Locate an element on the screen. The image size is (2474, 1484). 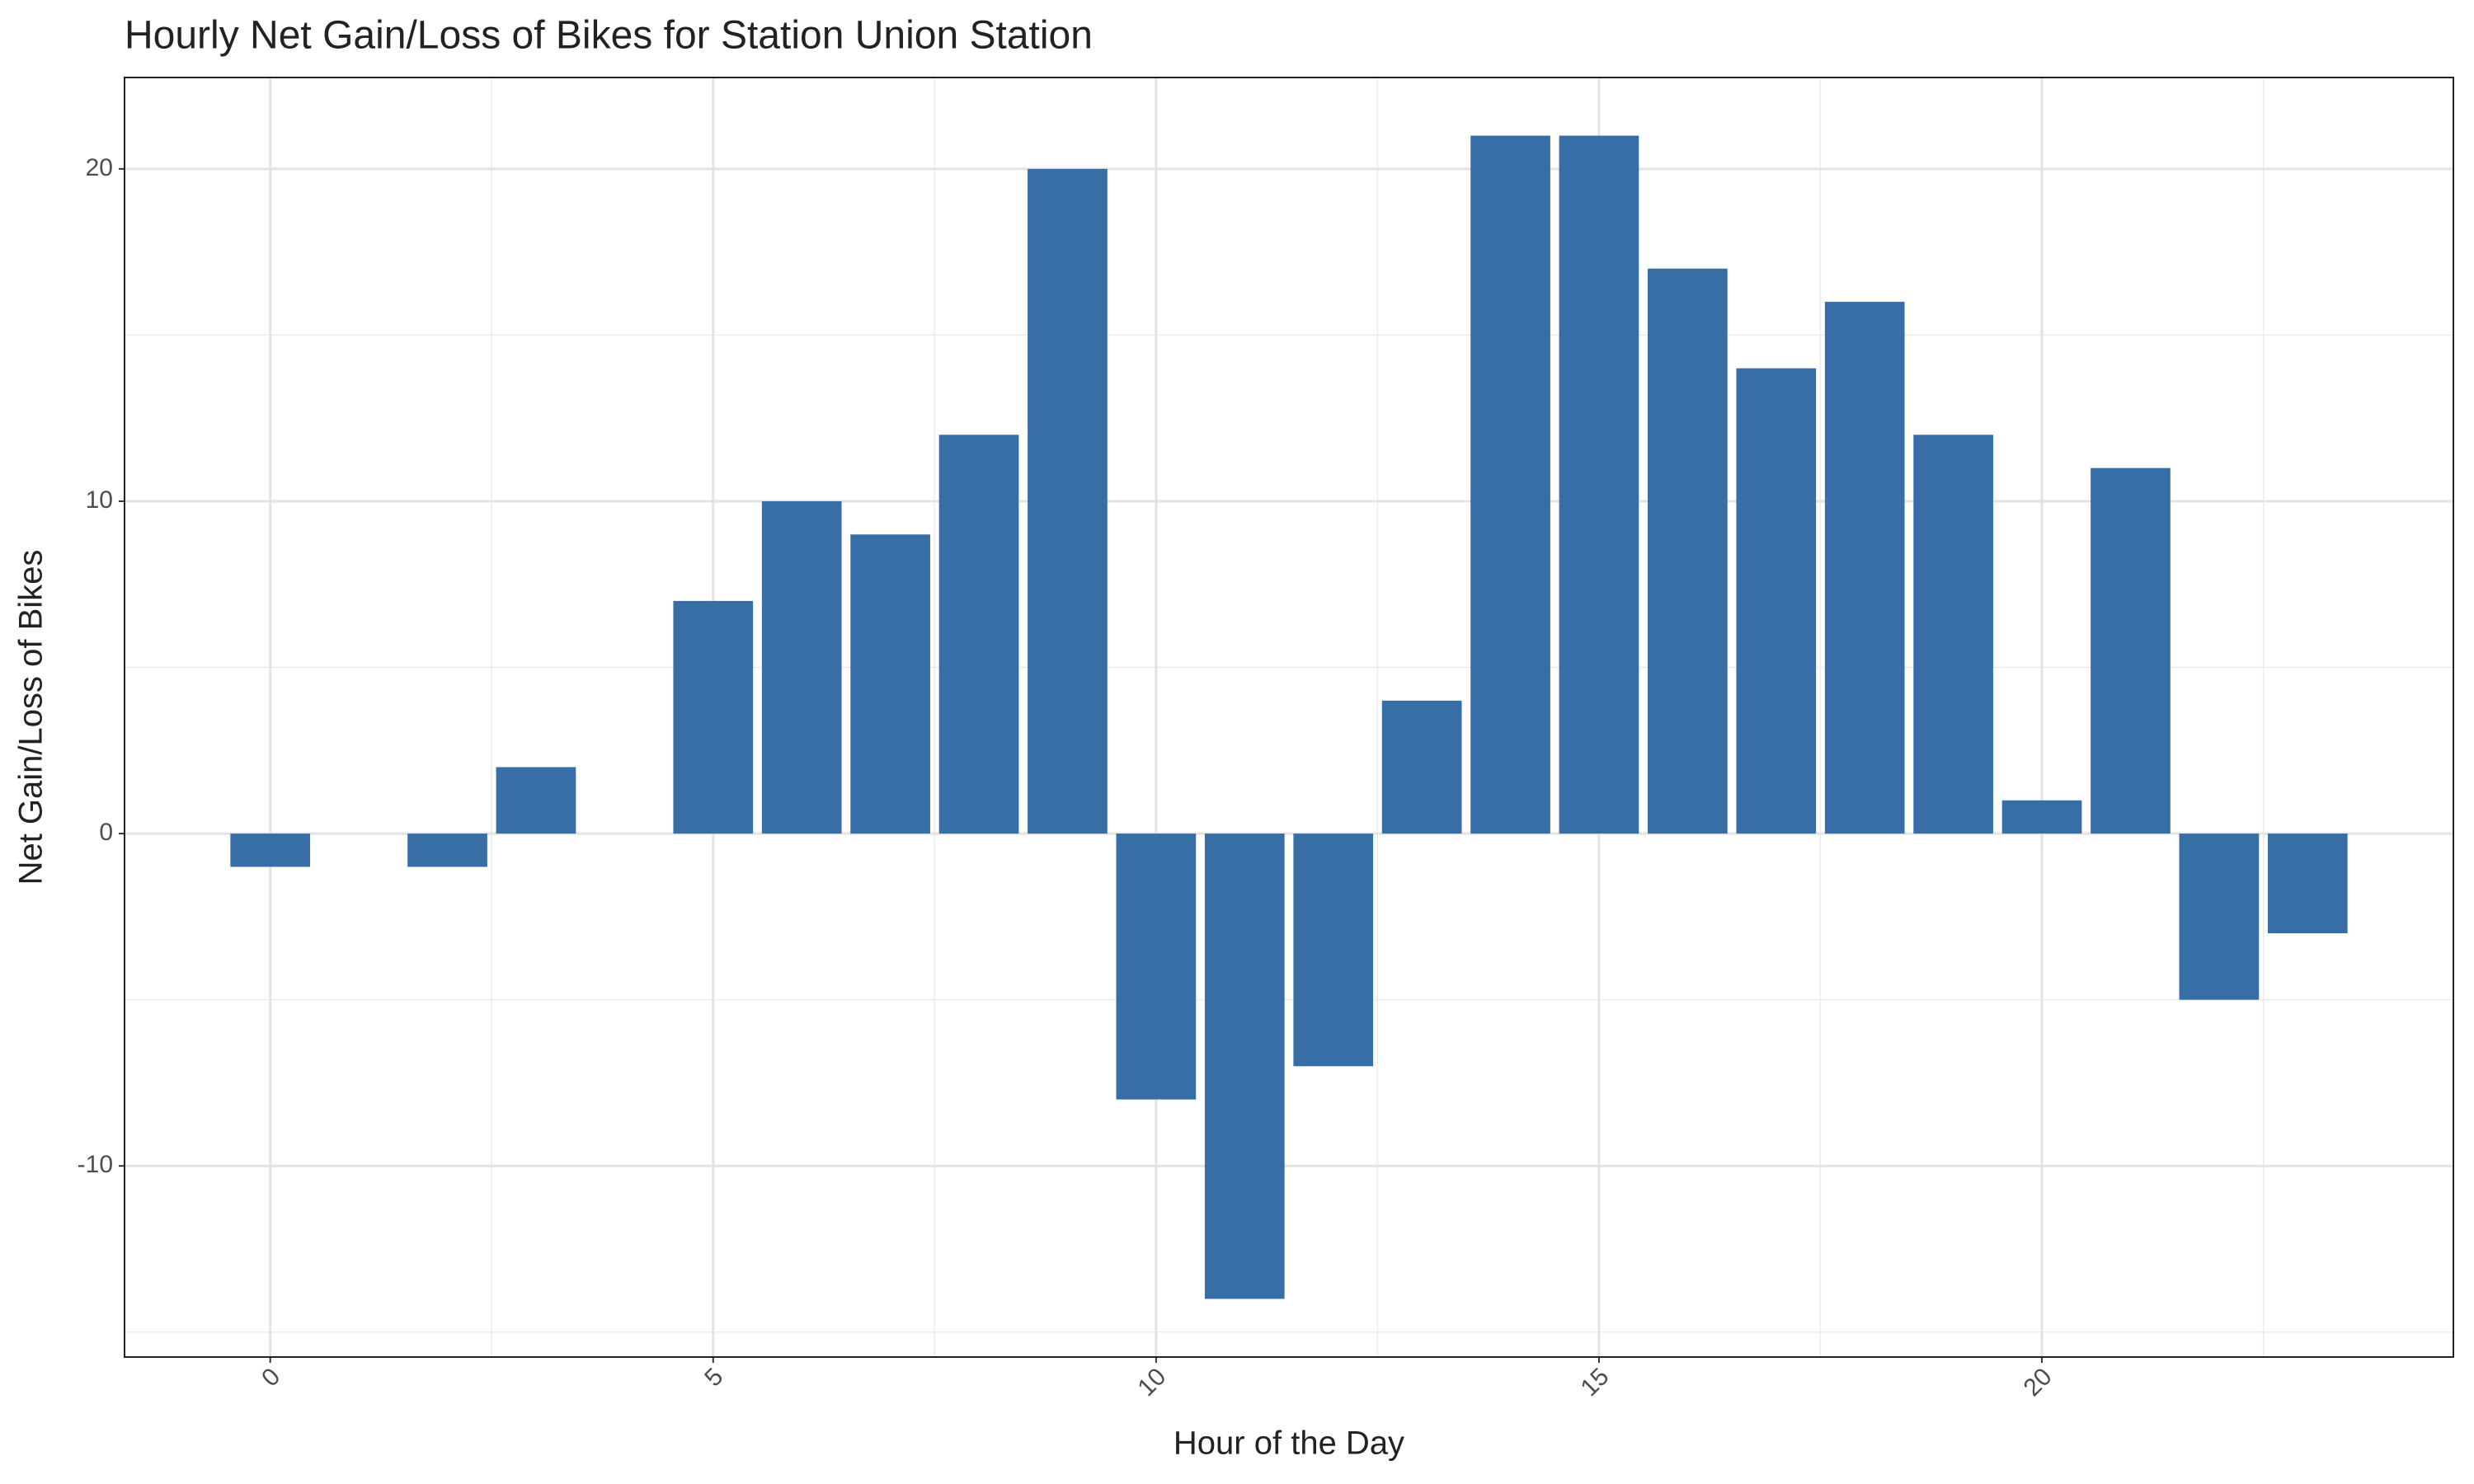
y-tick-label: 0 is located at coordinates (106, 832).